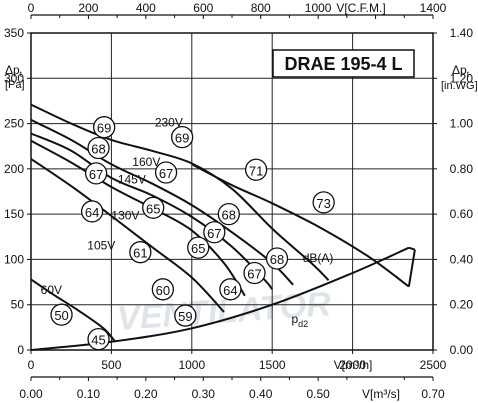 The image size is (478, 403). Describe the element at coordinates (318, 394) in the screenshot. I see `bottom2-tick-label: 0.50` at that location.